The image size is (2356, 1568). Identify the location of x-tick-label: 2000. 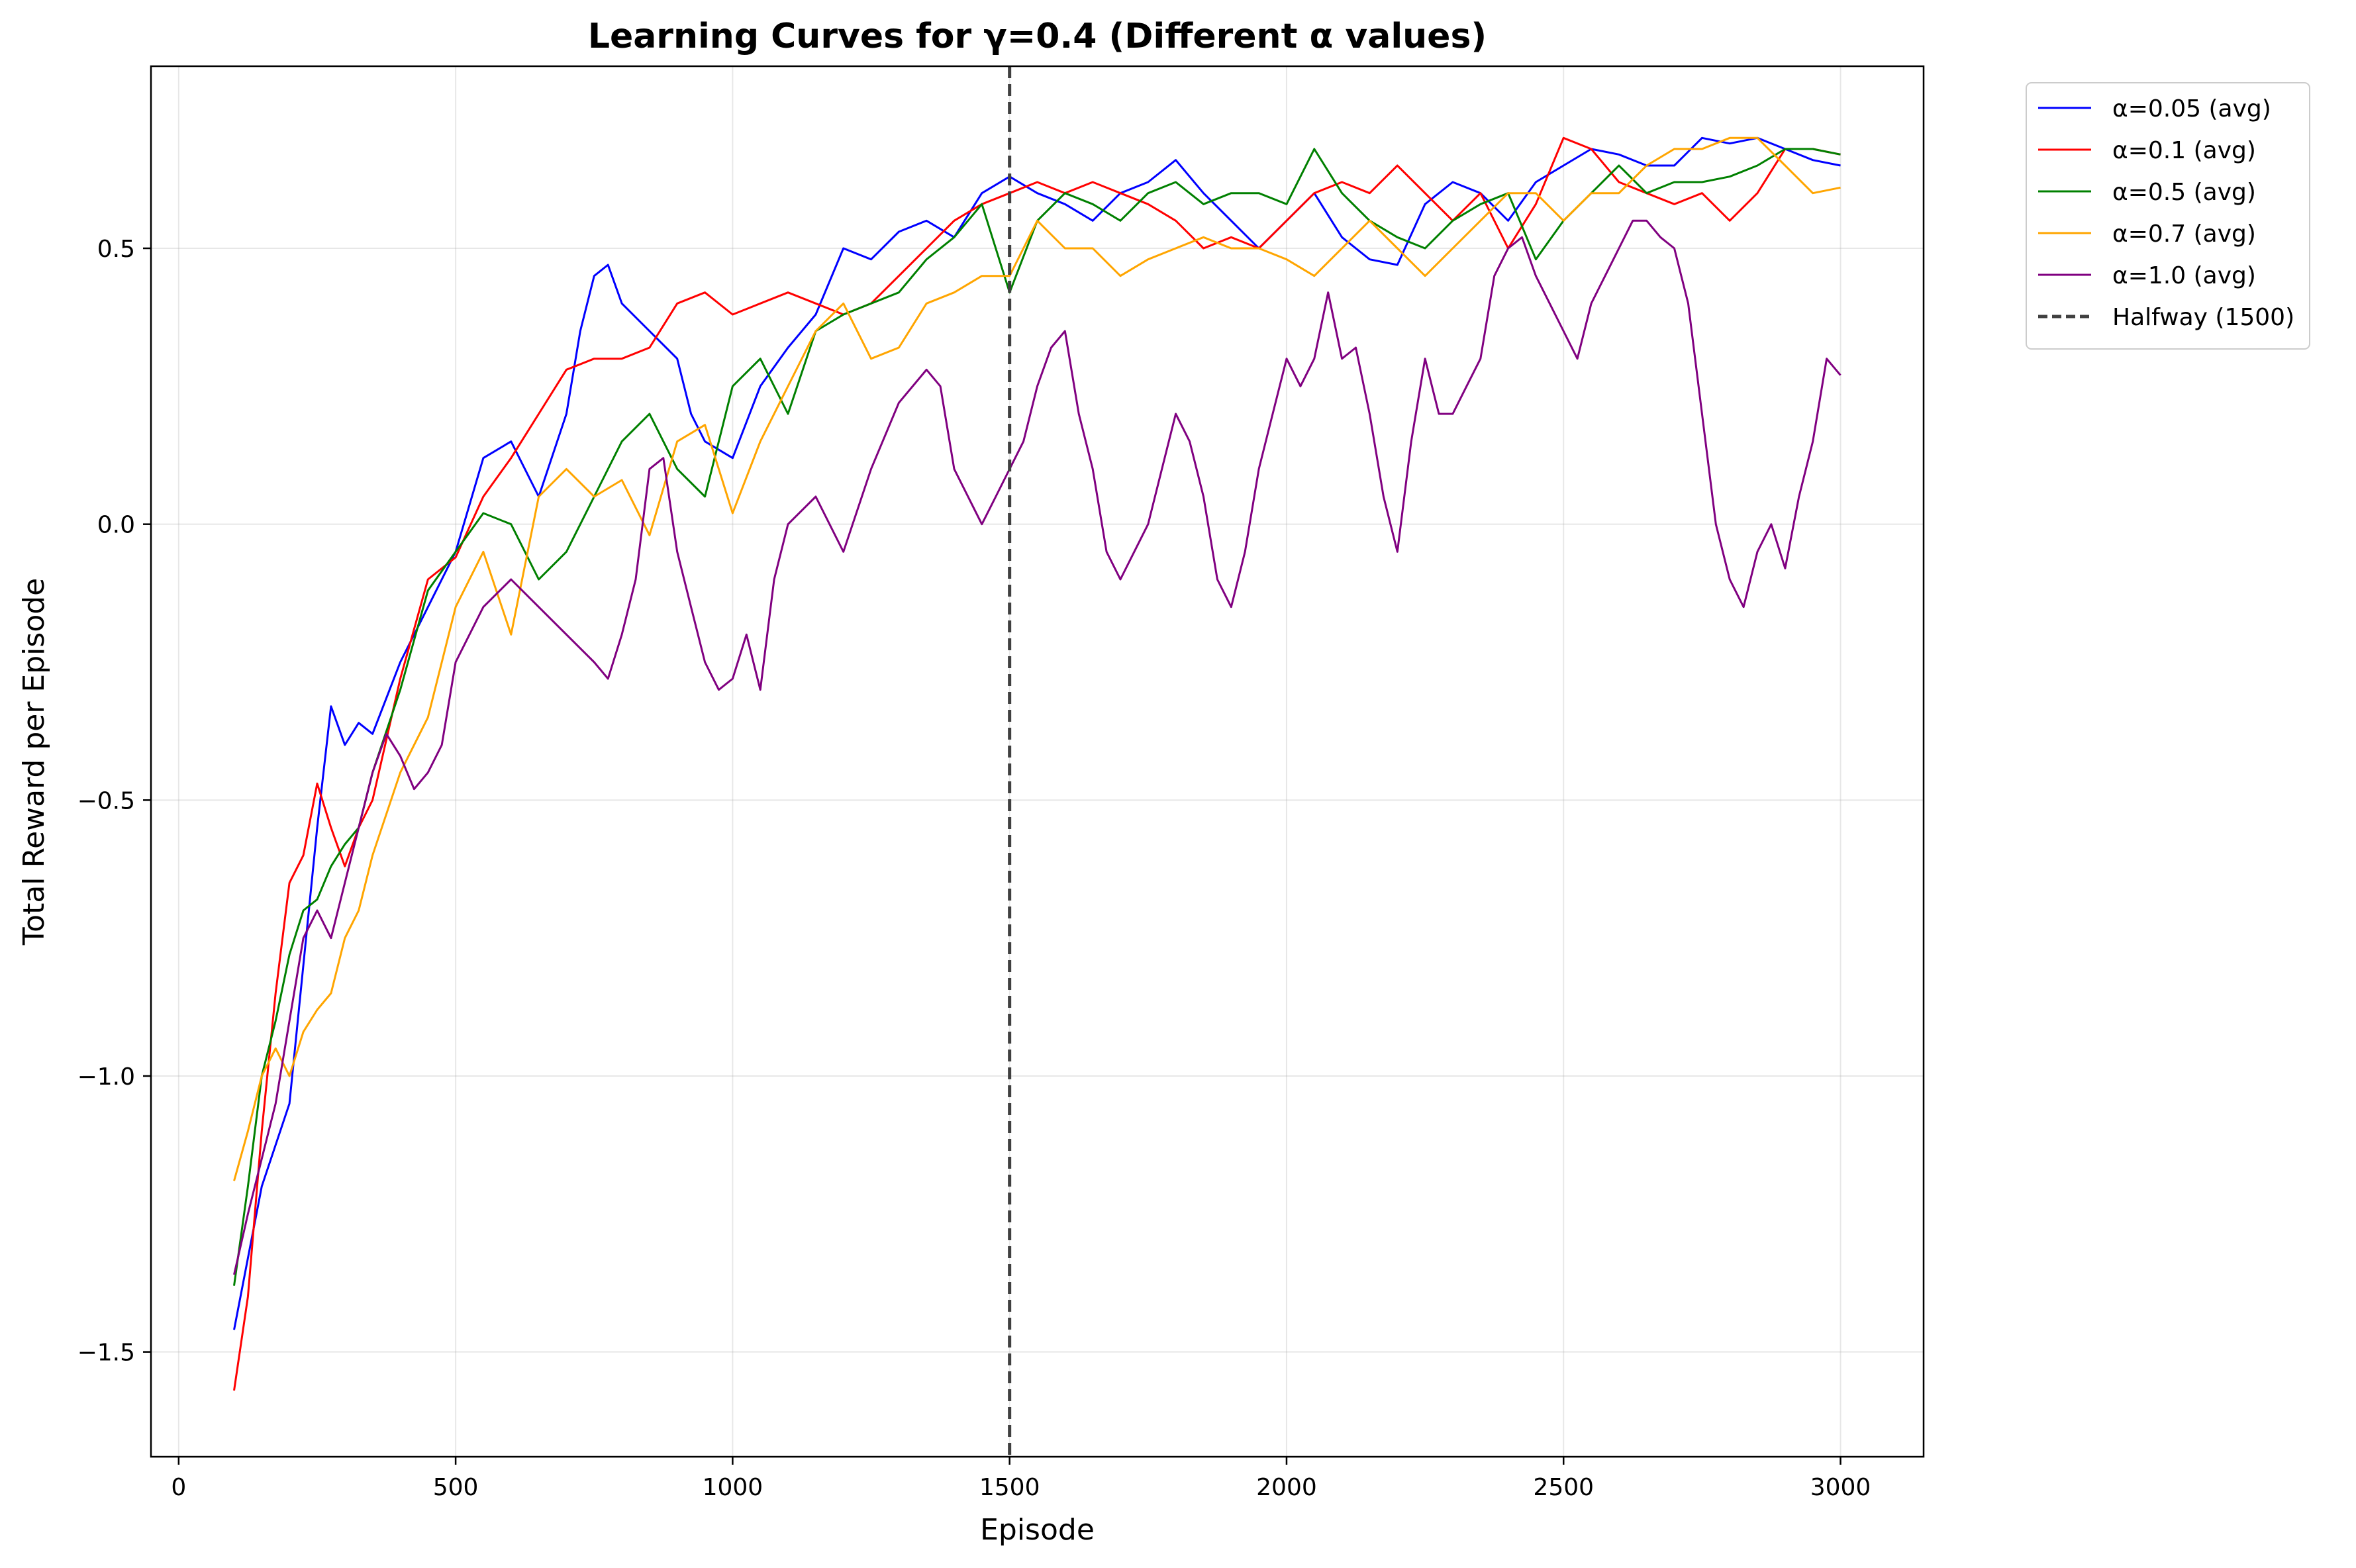
(1287, 1487).